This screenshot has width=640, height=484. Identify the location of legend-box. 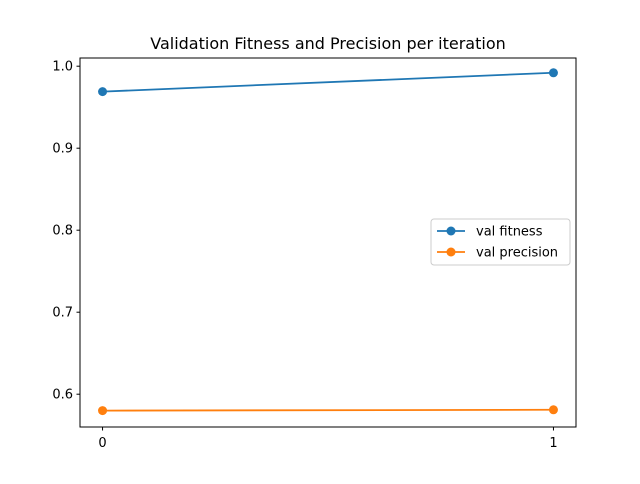
(500, 242).